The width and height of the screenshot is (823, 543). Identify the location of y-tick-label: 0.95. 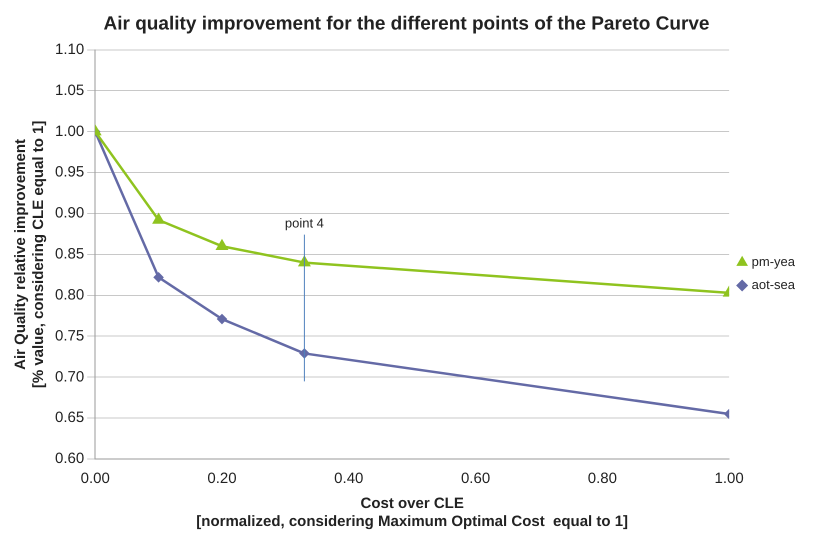
(69, 172).